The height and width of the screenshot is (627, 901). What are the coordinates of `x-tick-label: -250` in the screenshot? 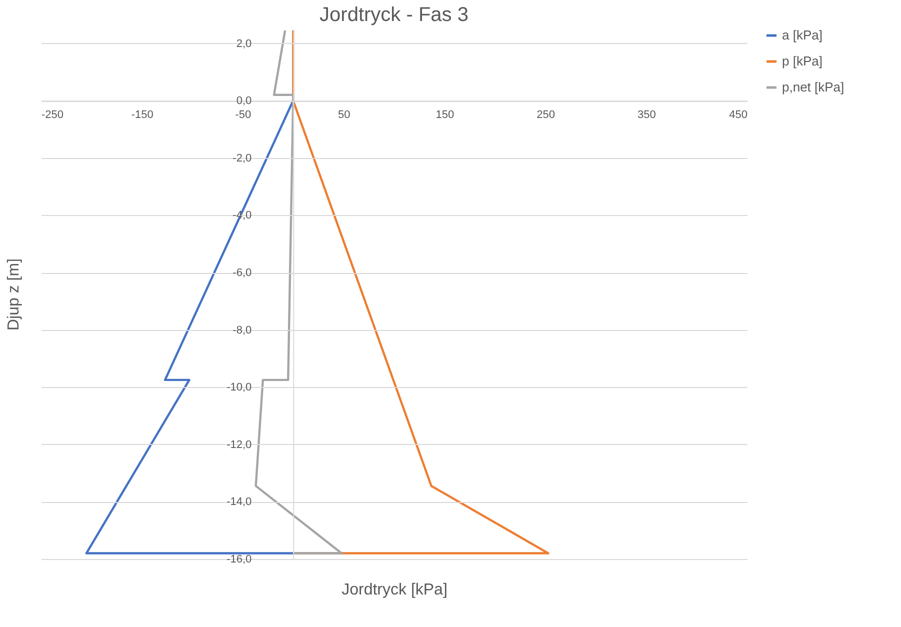 It's located at (53, 115).